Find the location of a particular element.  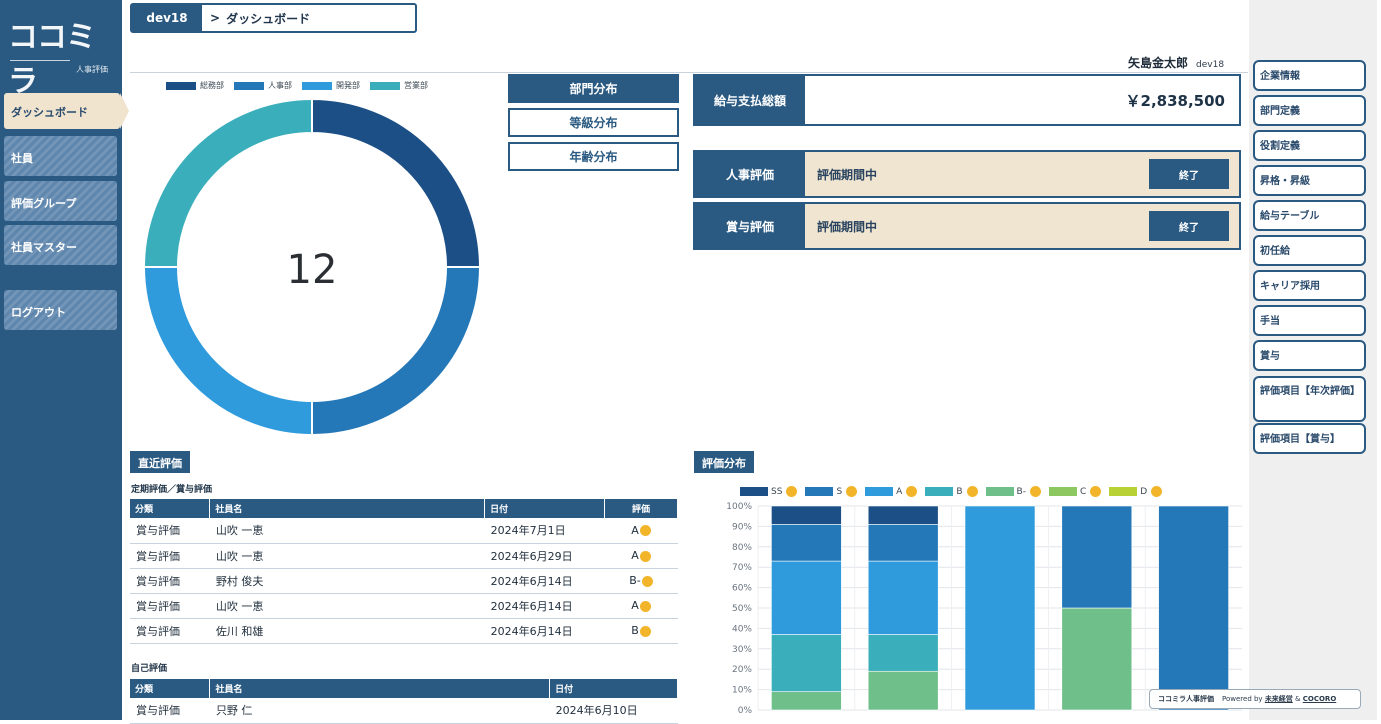

grade-text: B is located at coordinates (635, 630).